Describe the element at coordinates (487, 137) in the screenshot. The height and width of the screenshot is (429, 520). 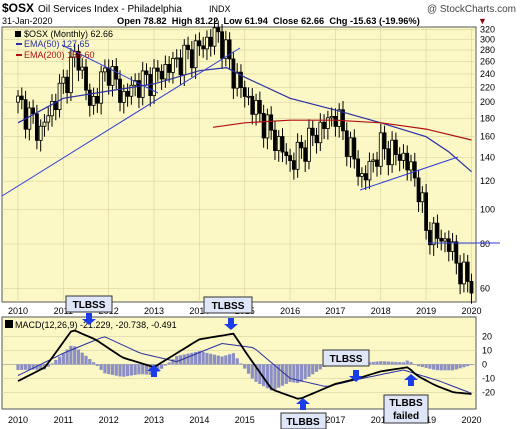
I see `price-y-tick-label: 160` at that location.